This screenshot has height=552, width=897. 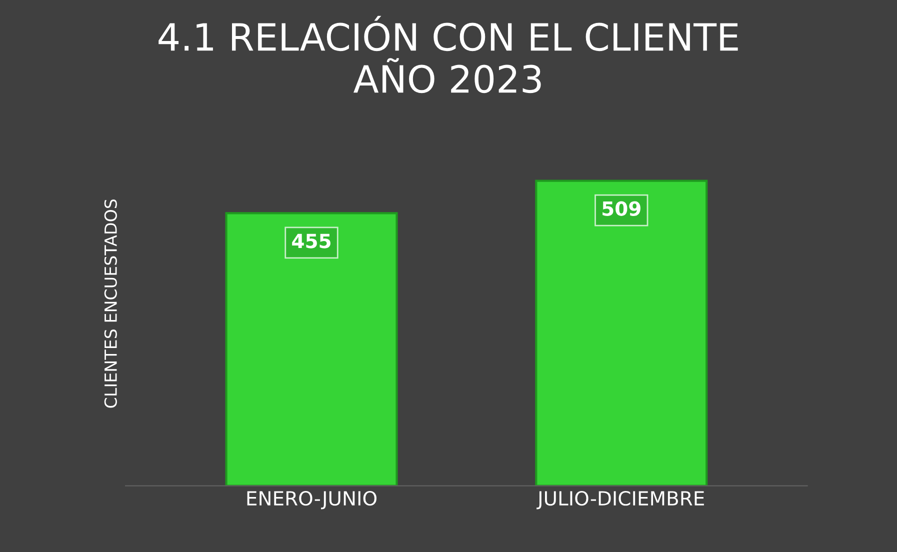 I want to click on x-tick-label: JULIO-DICIEMBRE, so click(x=620, y=500).